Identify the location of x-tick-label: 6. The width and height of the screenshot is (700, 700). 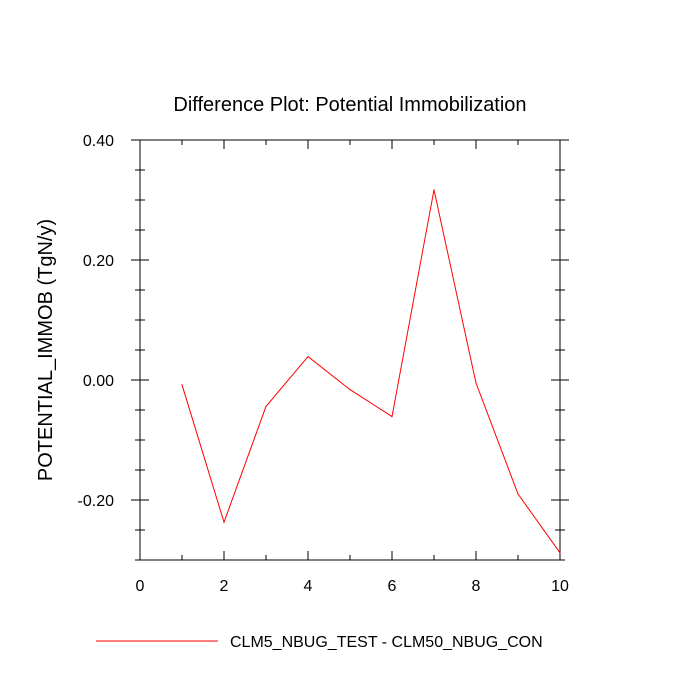
(392, 586).